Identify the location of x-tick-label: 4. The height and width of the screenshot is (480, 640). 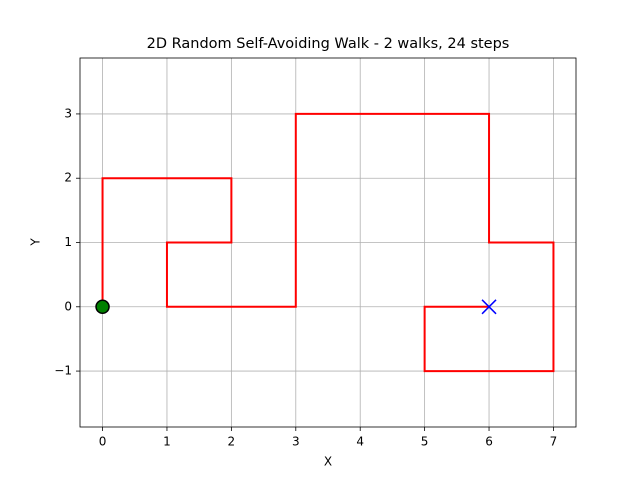
(360, 442).